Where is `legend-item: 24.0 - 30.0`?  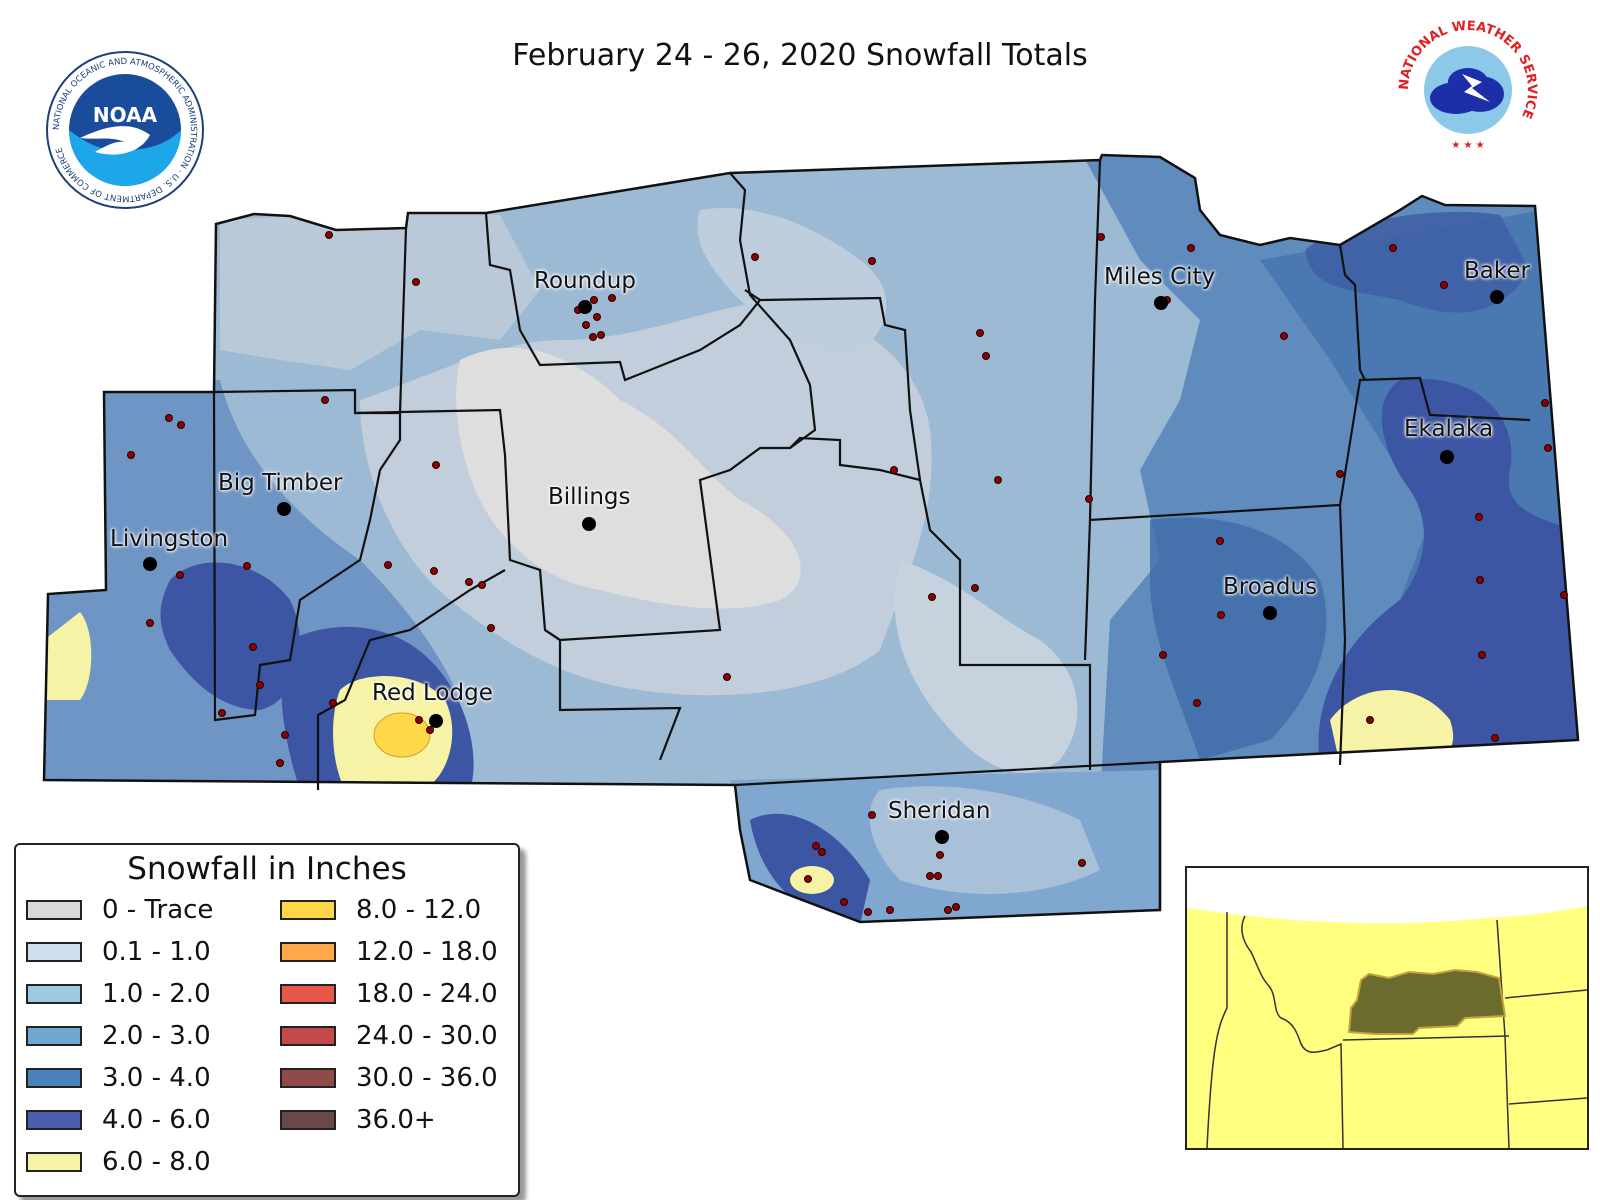 legend-item: 24.0 - 30.0 is located at coordinates (389, 1036).